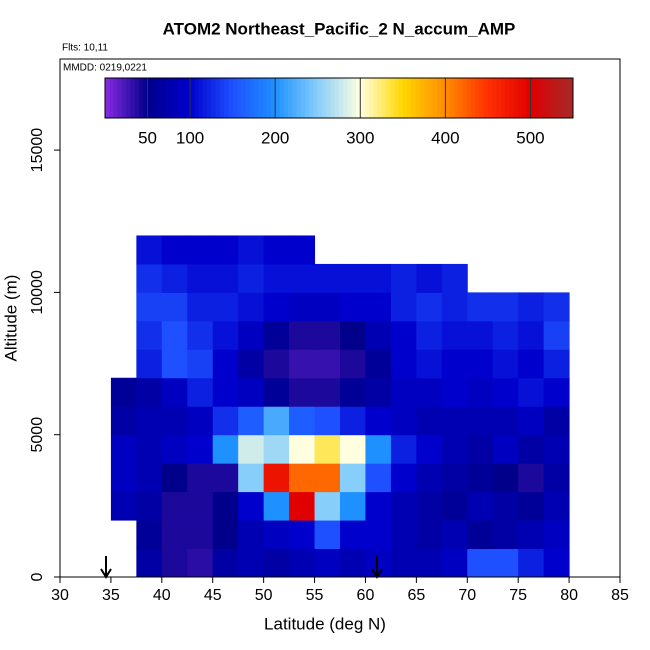  What do you see at coordinates (213, 595) in the screenshot?
I see `x-tick-label: 45` at bounding box center [213, 595].